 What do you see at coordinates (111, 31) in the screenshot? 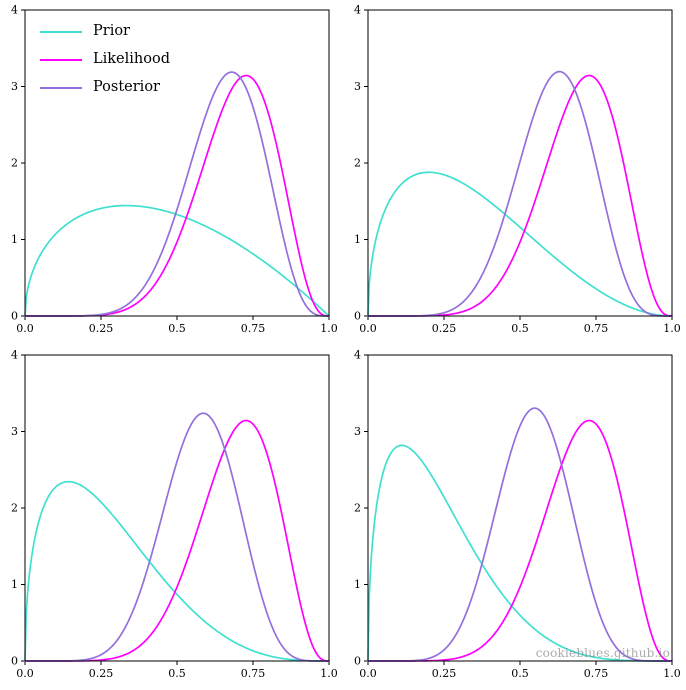
I see `legend-label: Prior` at bounding box center [111, 31].